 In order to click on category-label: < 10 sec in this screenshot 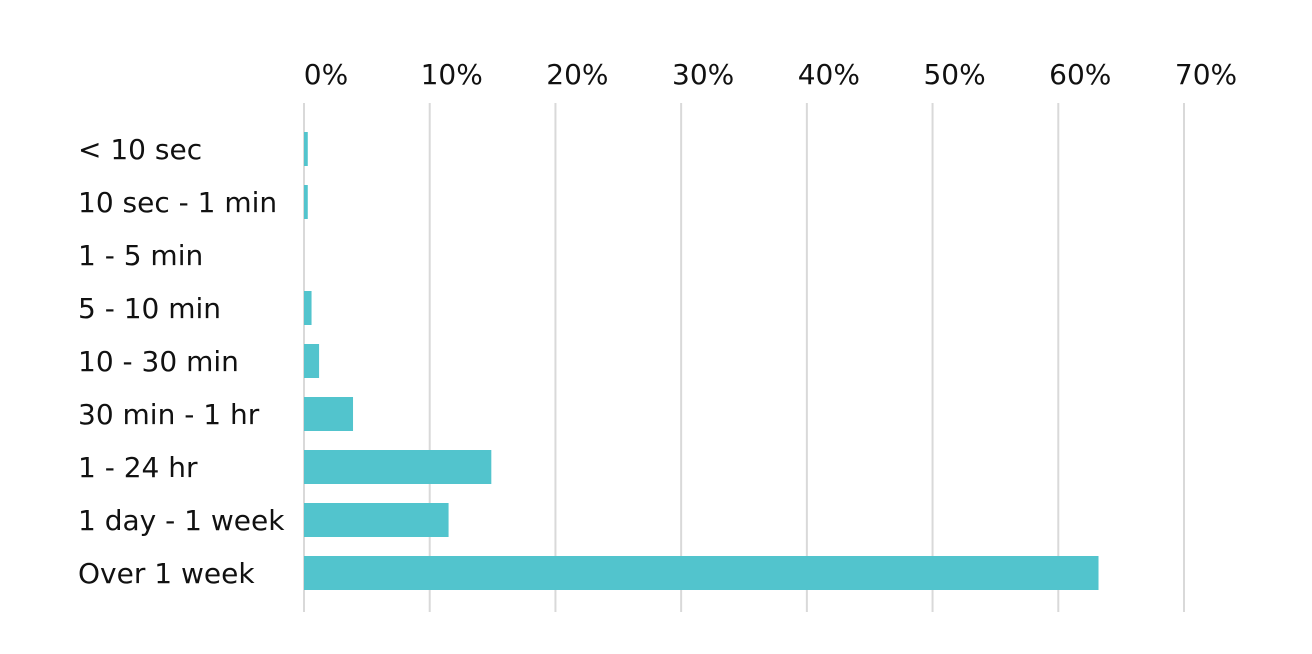, I will do `click(140, 149)`.